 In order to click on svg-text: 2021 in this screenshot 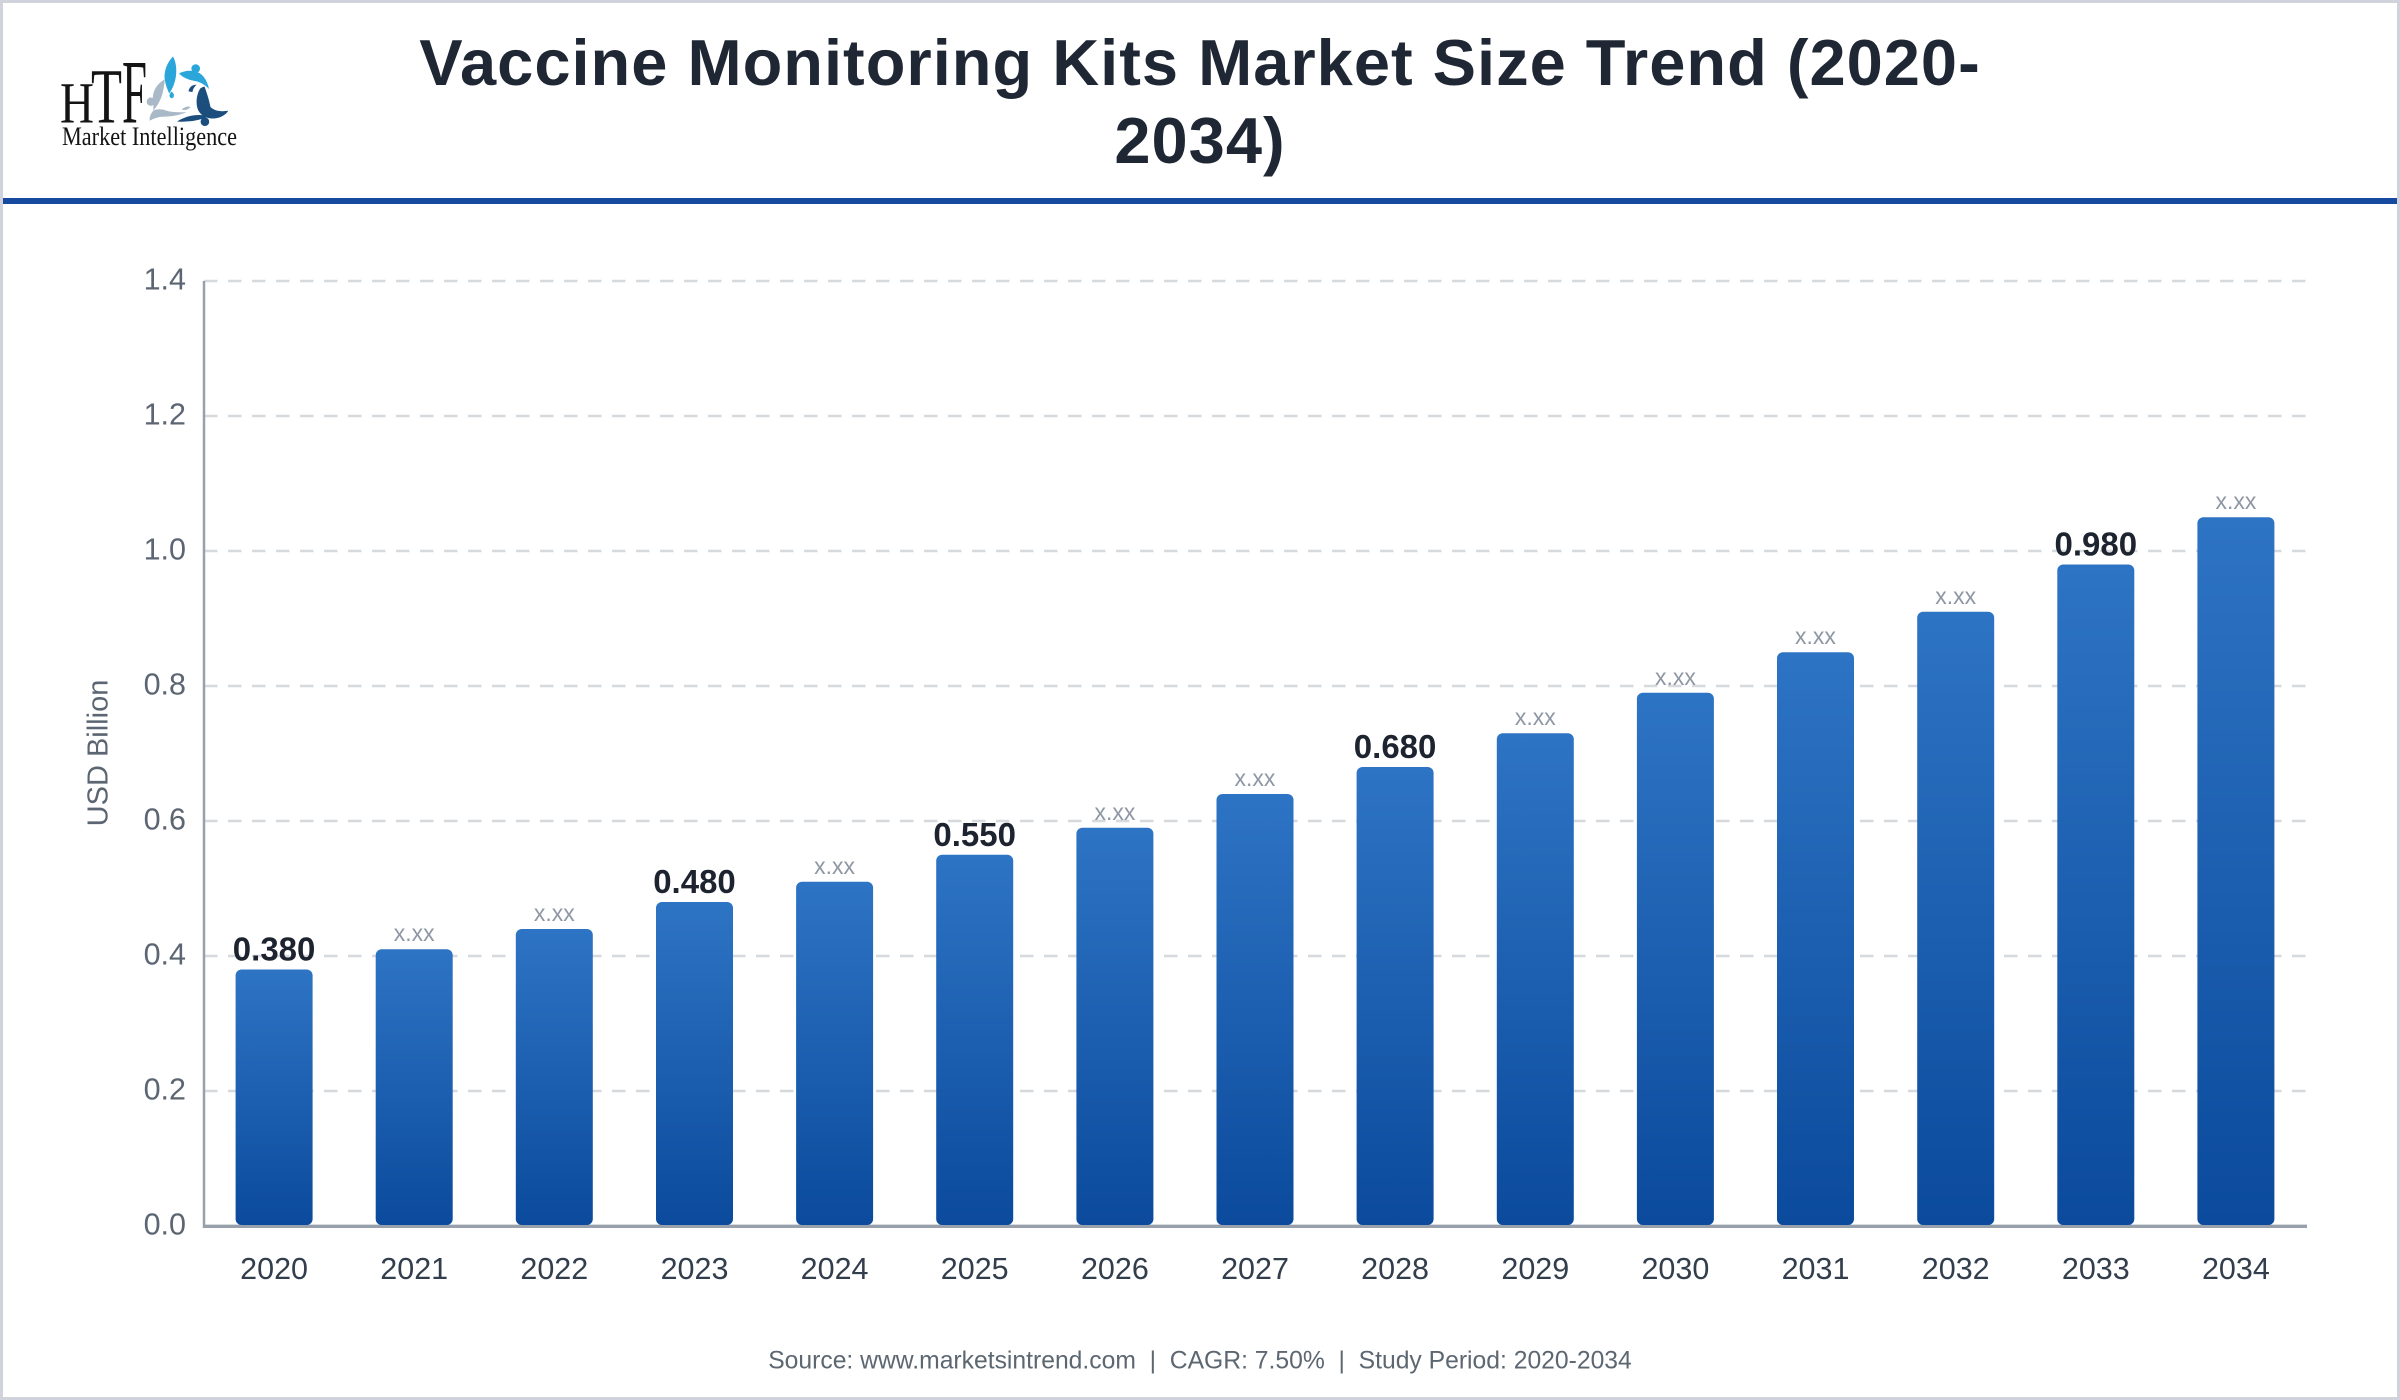, I will do `click(414, 1269)`.